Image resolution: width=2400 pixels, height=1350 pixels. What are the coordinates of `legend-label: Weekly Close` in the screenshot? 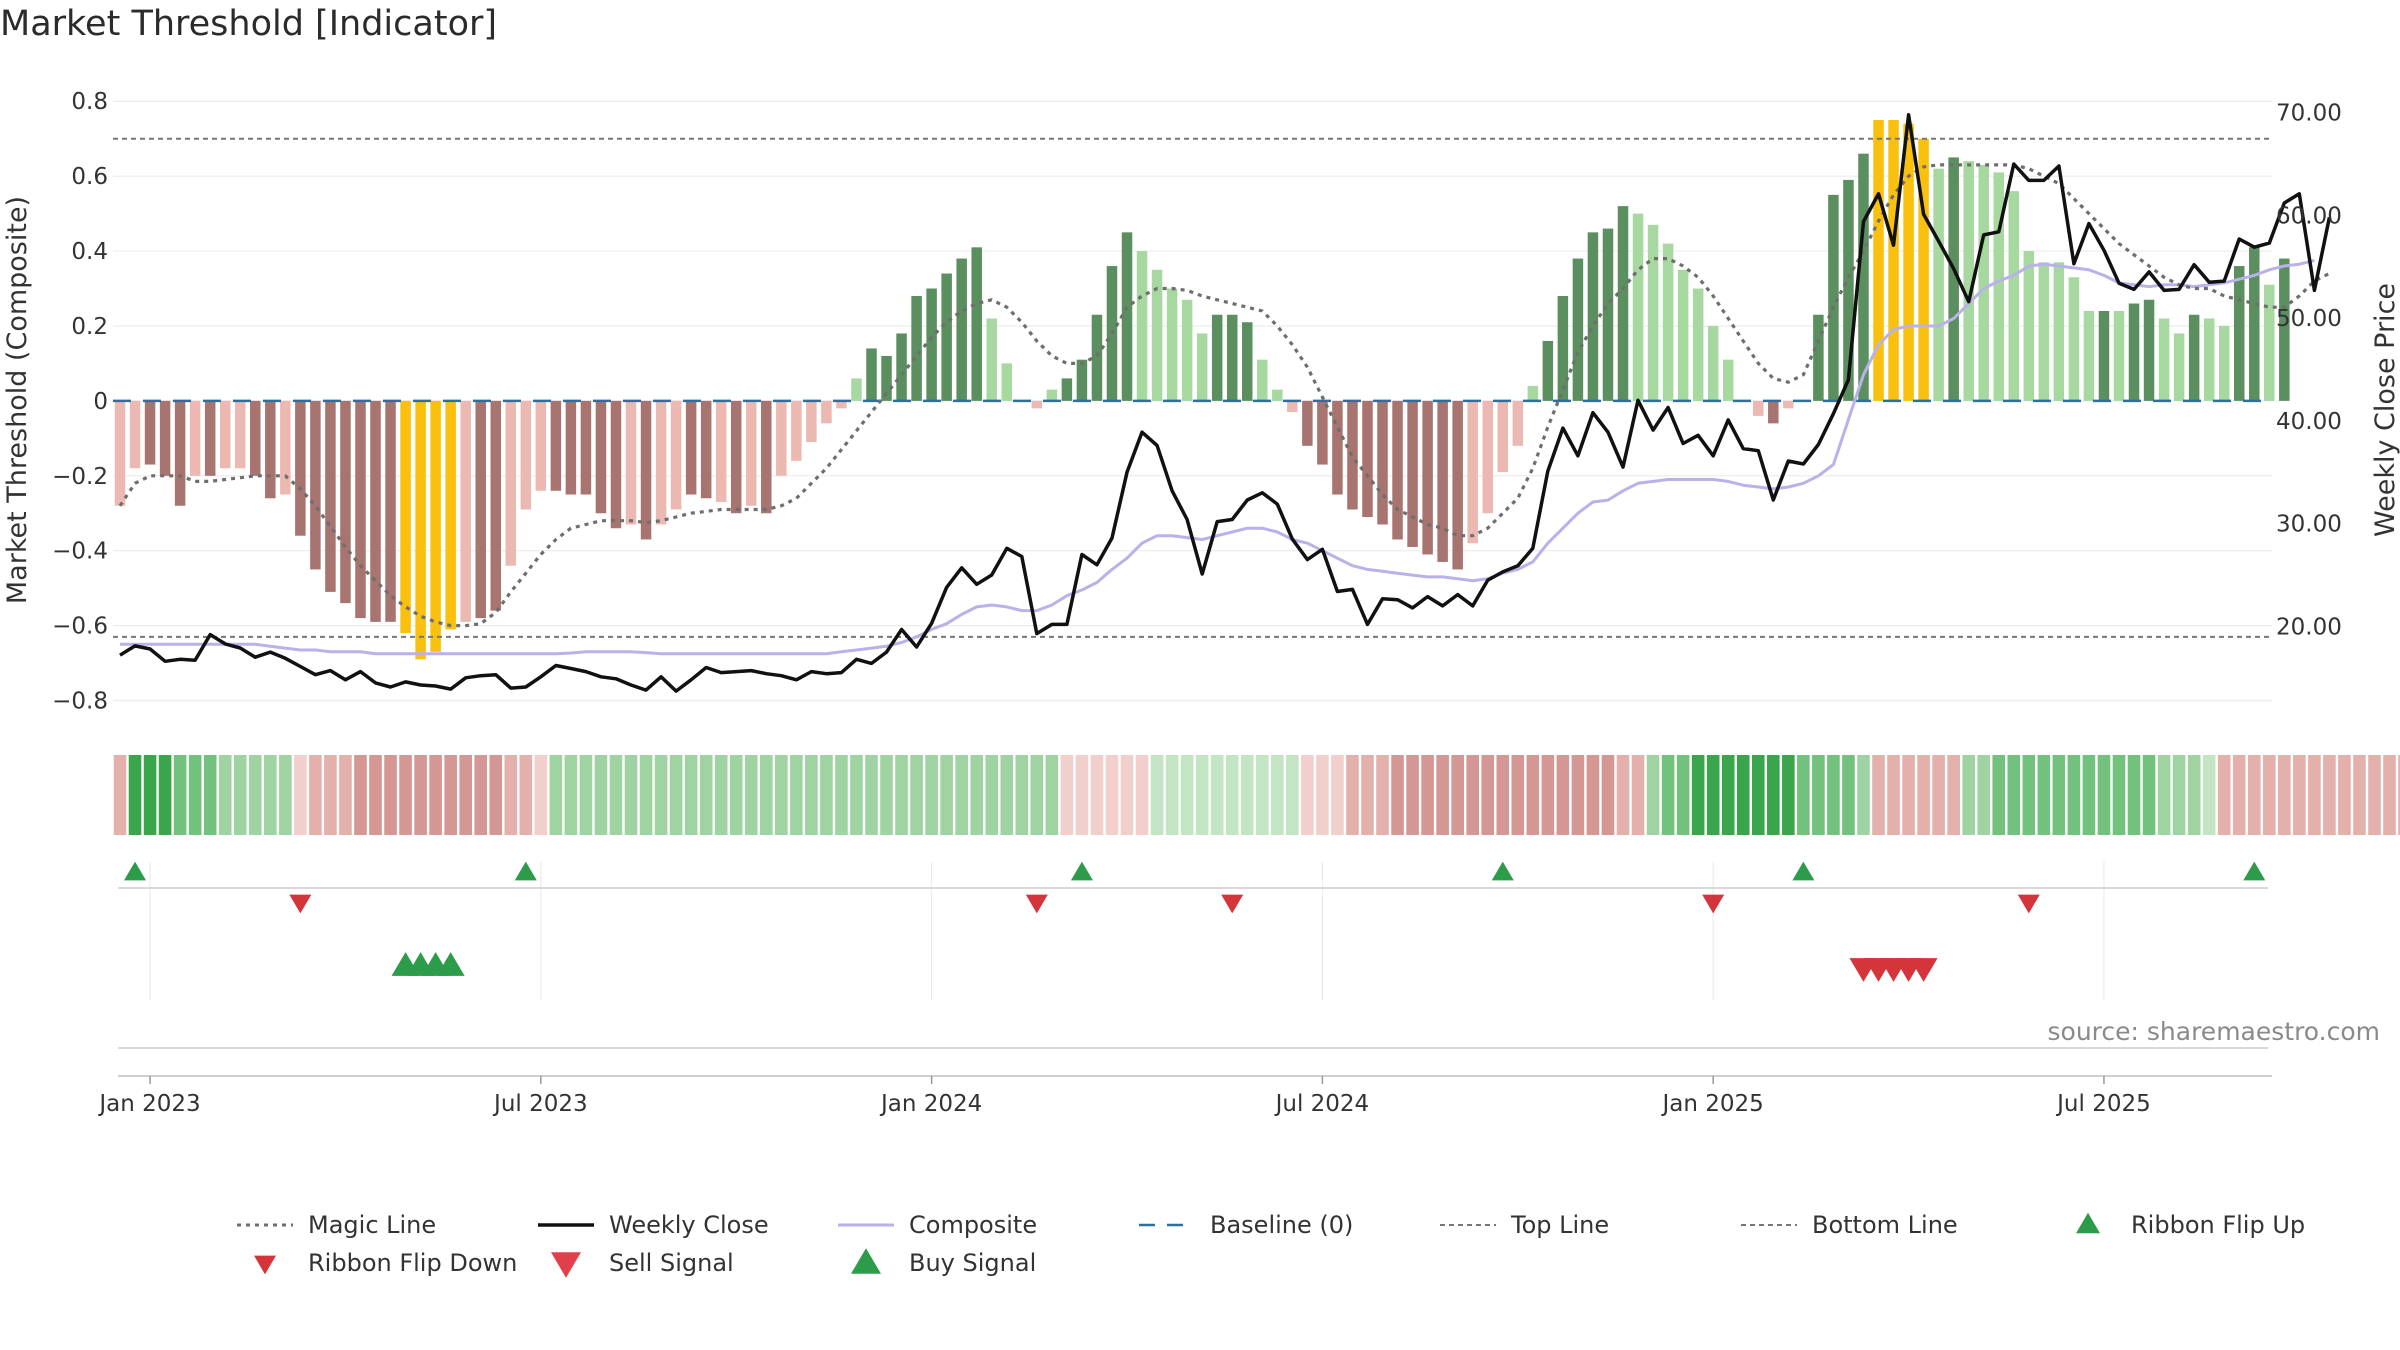 It's located at (689, 1225).